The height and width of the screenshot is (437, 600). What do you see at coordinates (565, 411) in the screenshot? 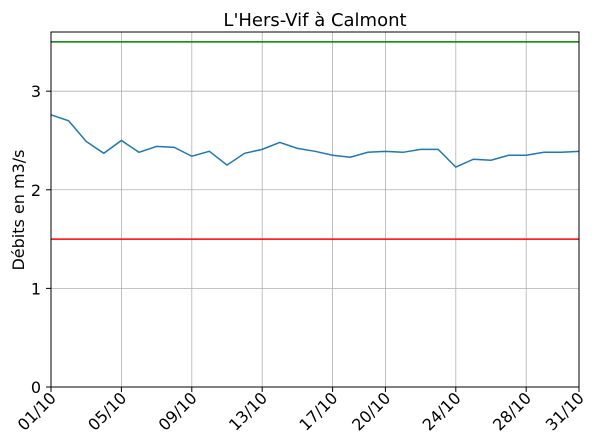
I see `x-tick-label: 31/10` at bounding box center [565, 411].